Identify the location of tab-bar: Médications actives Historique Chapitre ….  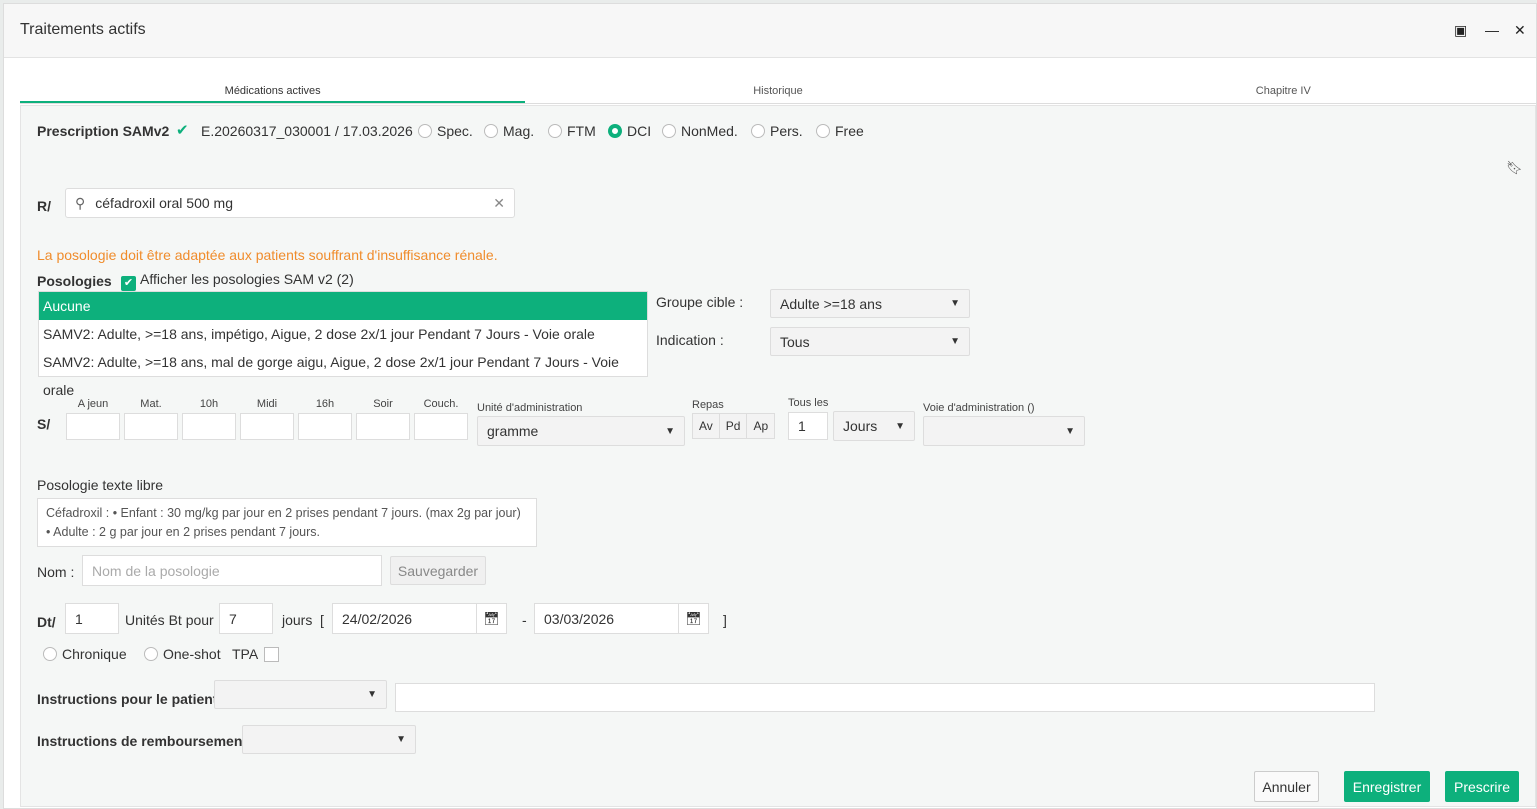
(778, 90).